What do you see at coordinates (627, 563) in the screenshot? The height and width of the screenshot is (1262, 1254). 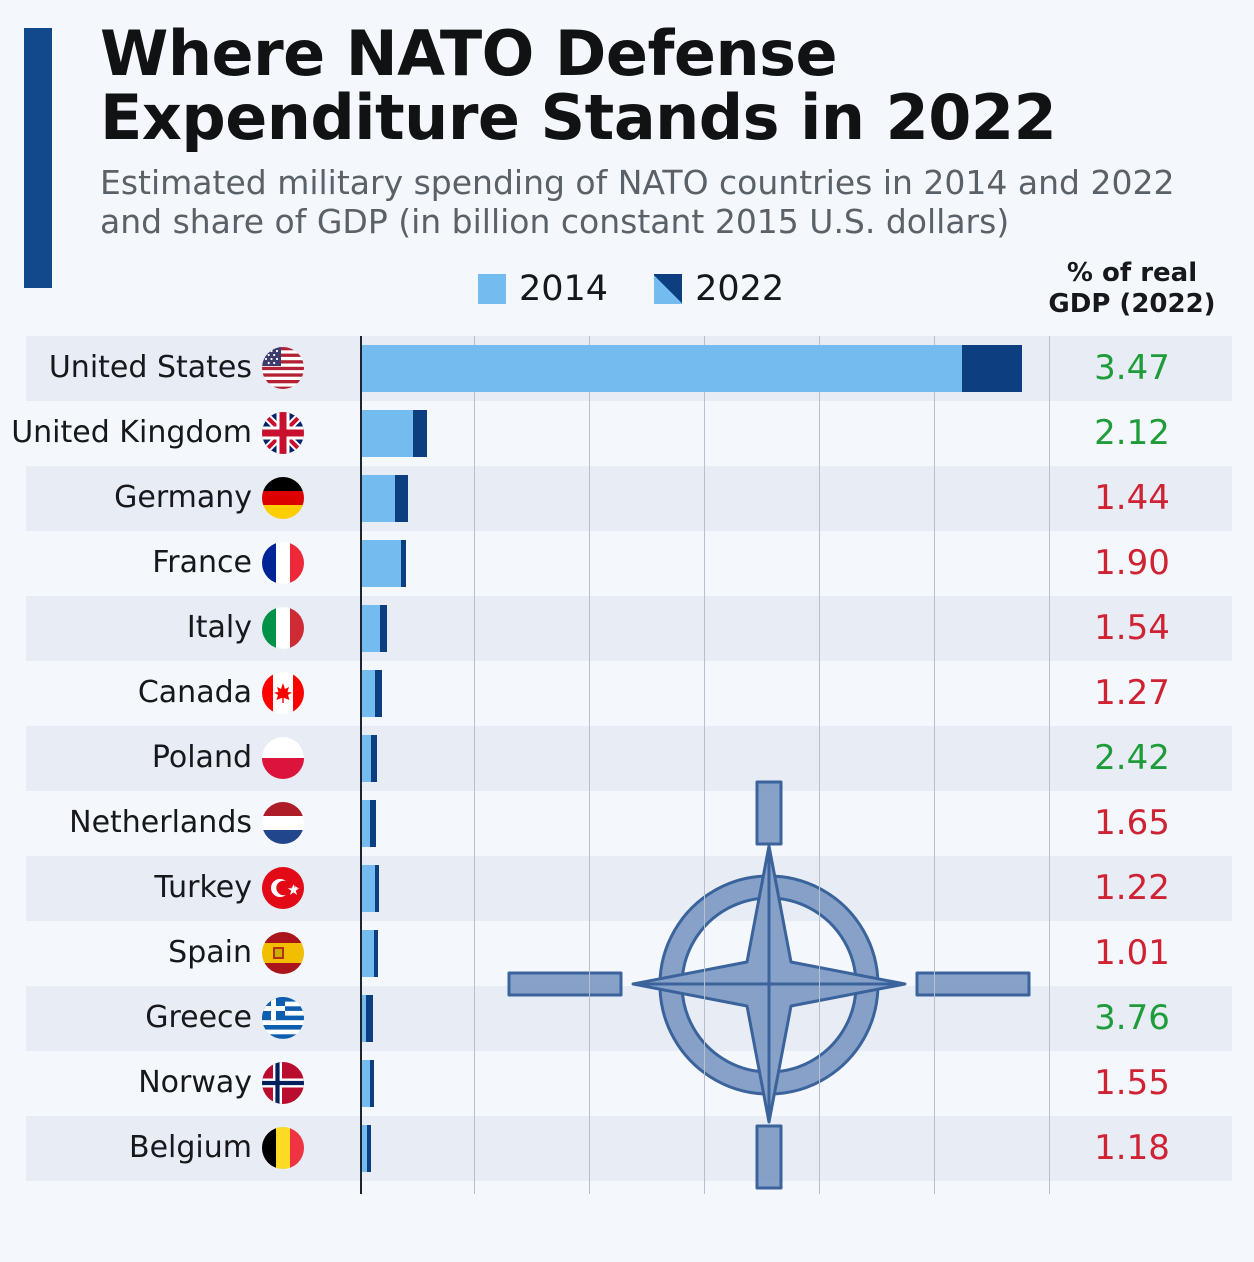 I see `chart-row: France 1.90` at bounding box center [627, 563].